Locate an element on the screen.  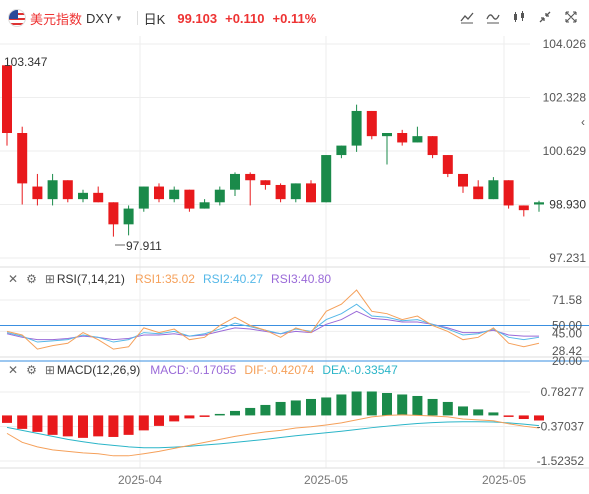
rsi2-value: RSI2:40.27 is located at coordinates (233, 279).